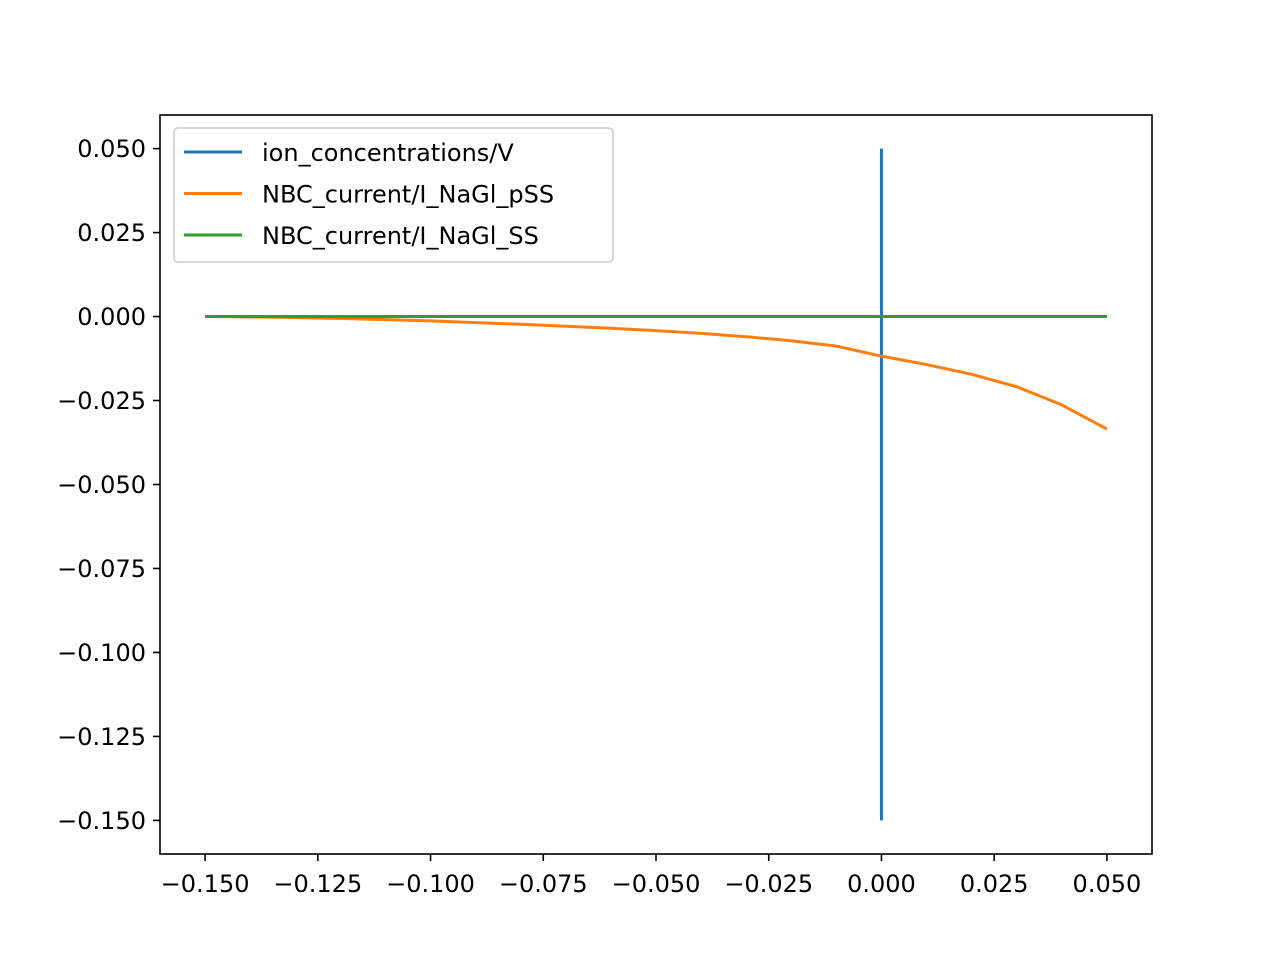 This screenshot has width=1280, height=965. What do you see at coordinates (881, 884) in the screenshot?
I see `x-tick-label: 0.000` at bounding box center [881, 884].